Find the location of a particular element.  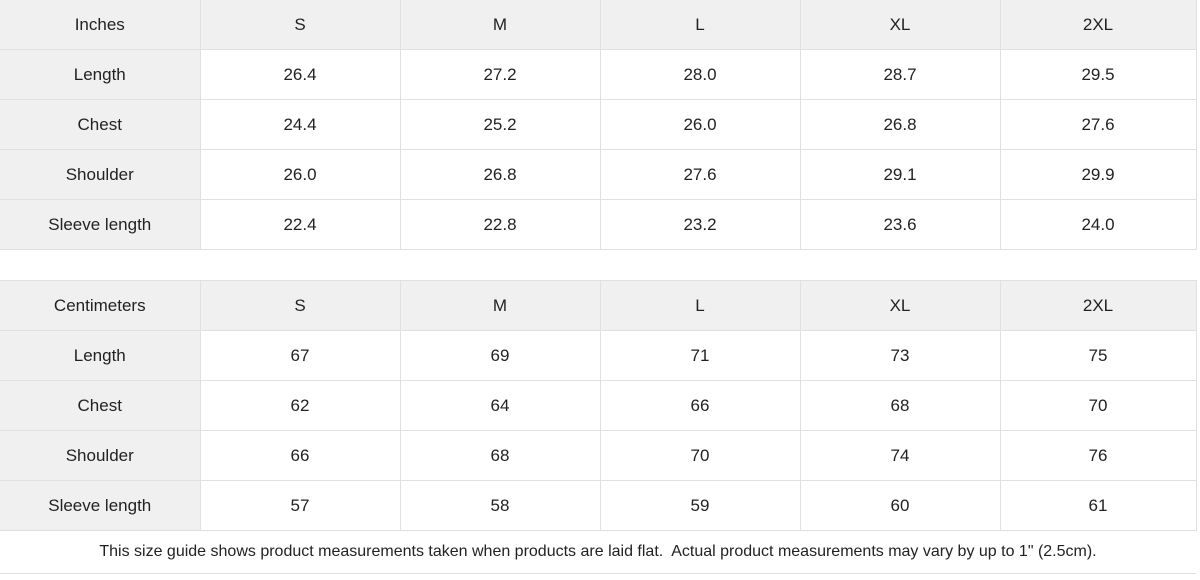

value-cell: 29.5 is located at coordinates (1098, 74).